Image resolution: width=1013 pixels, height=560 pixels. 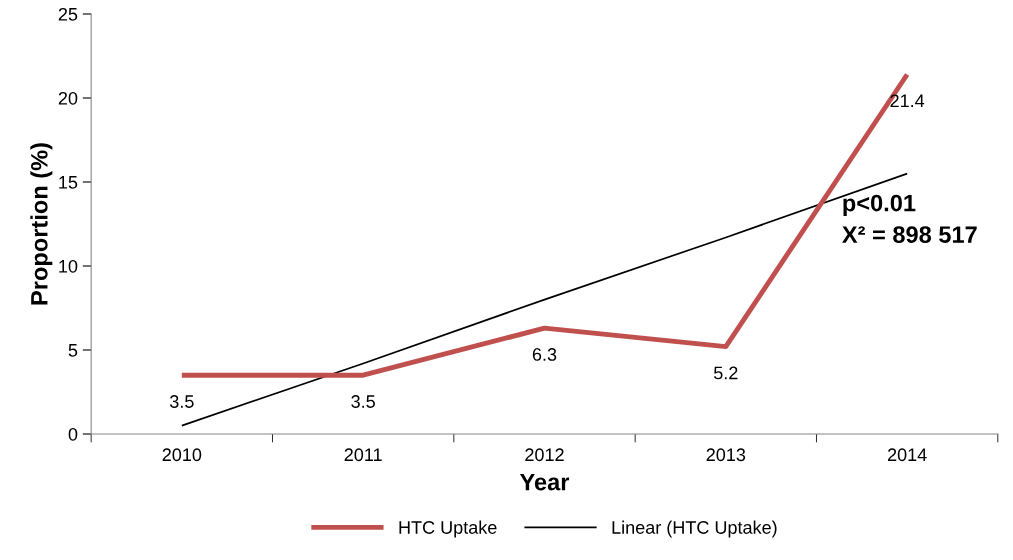 What do you see at coordinates (544, 482) in the screenshot?
I see `x-axis-title: Year` at bounding box center [544, 482].